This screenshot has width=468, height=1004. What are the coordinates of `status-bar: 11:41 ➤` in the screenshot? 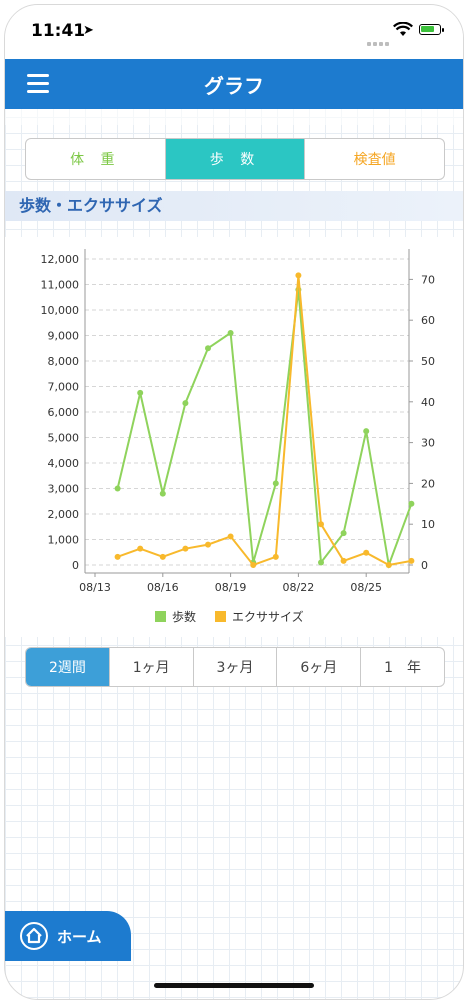 It's located at (234, 32).